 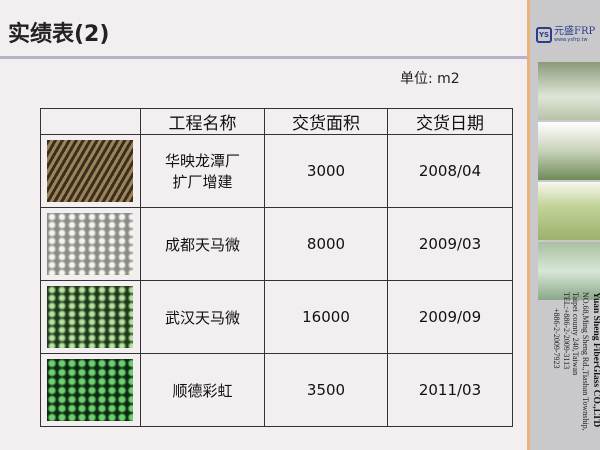 I want to click on header-image, so click(x=90, y=121).